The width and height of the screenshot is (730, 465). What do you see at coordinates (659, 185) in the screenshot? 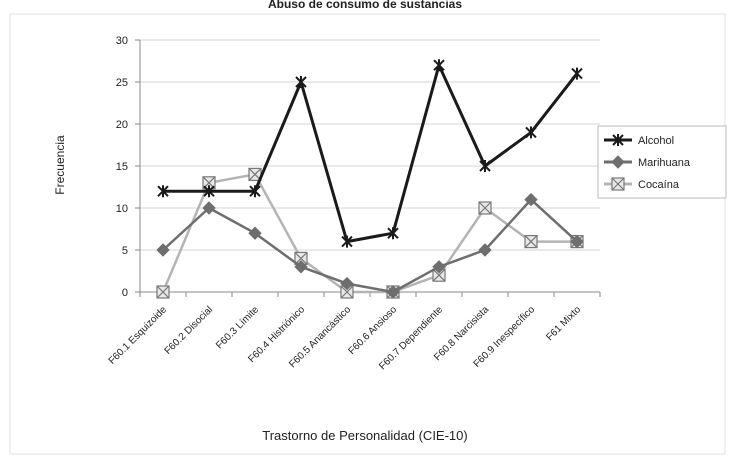
I see `legend-label: Cocaína` at bounding box center [659, 185].